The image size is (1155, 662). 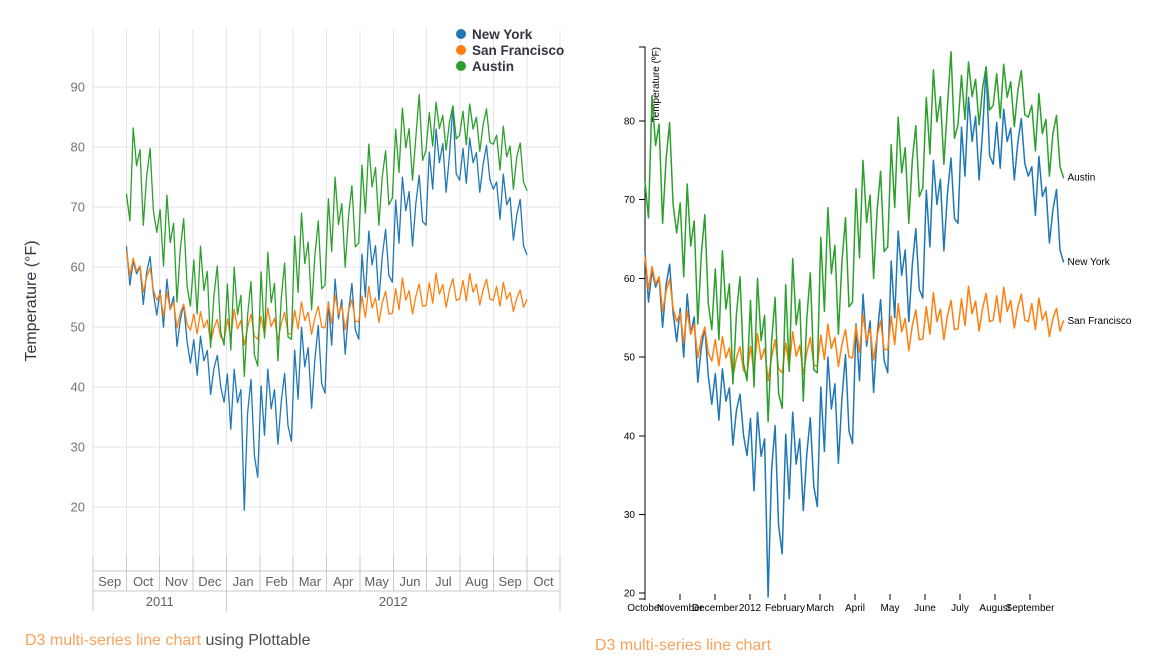 What do you see at coordinates (256, 640) in the screenshot?
I see `left-caption-suffix: using Plottable` at bounding box center [256, 640].